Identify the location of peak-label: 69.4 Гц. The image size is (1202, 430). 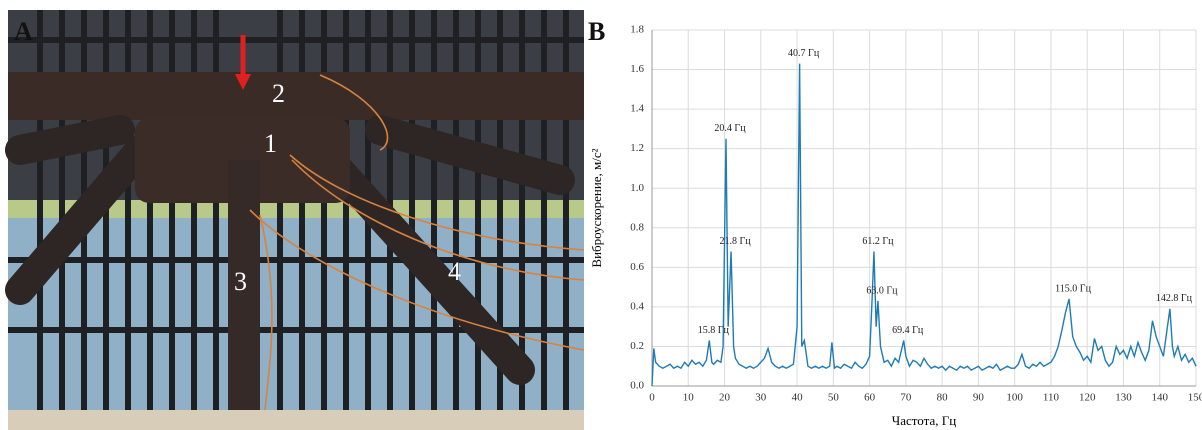
(908, 330).